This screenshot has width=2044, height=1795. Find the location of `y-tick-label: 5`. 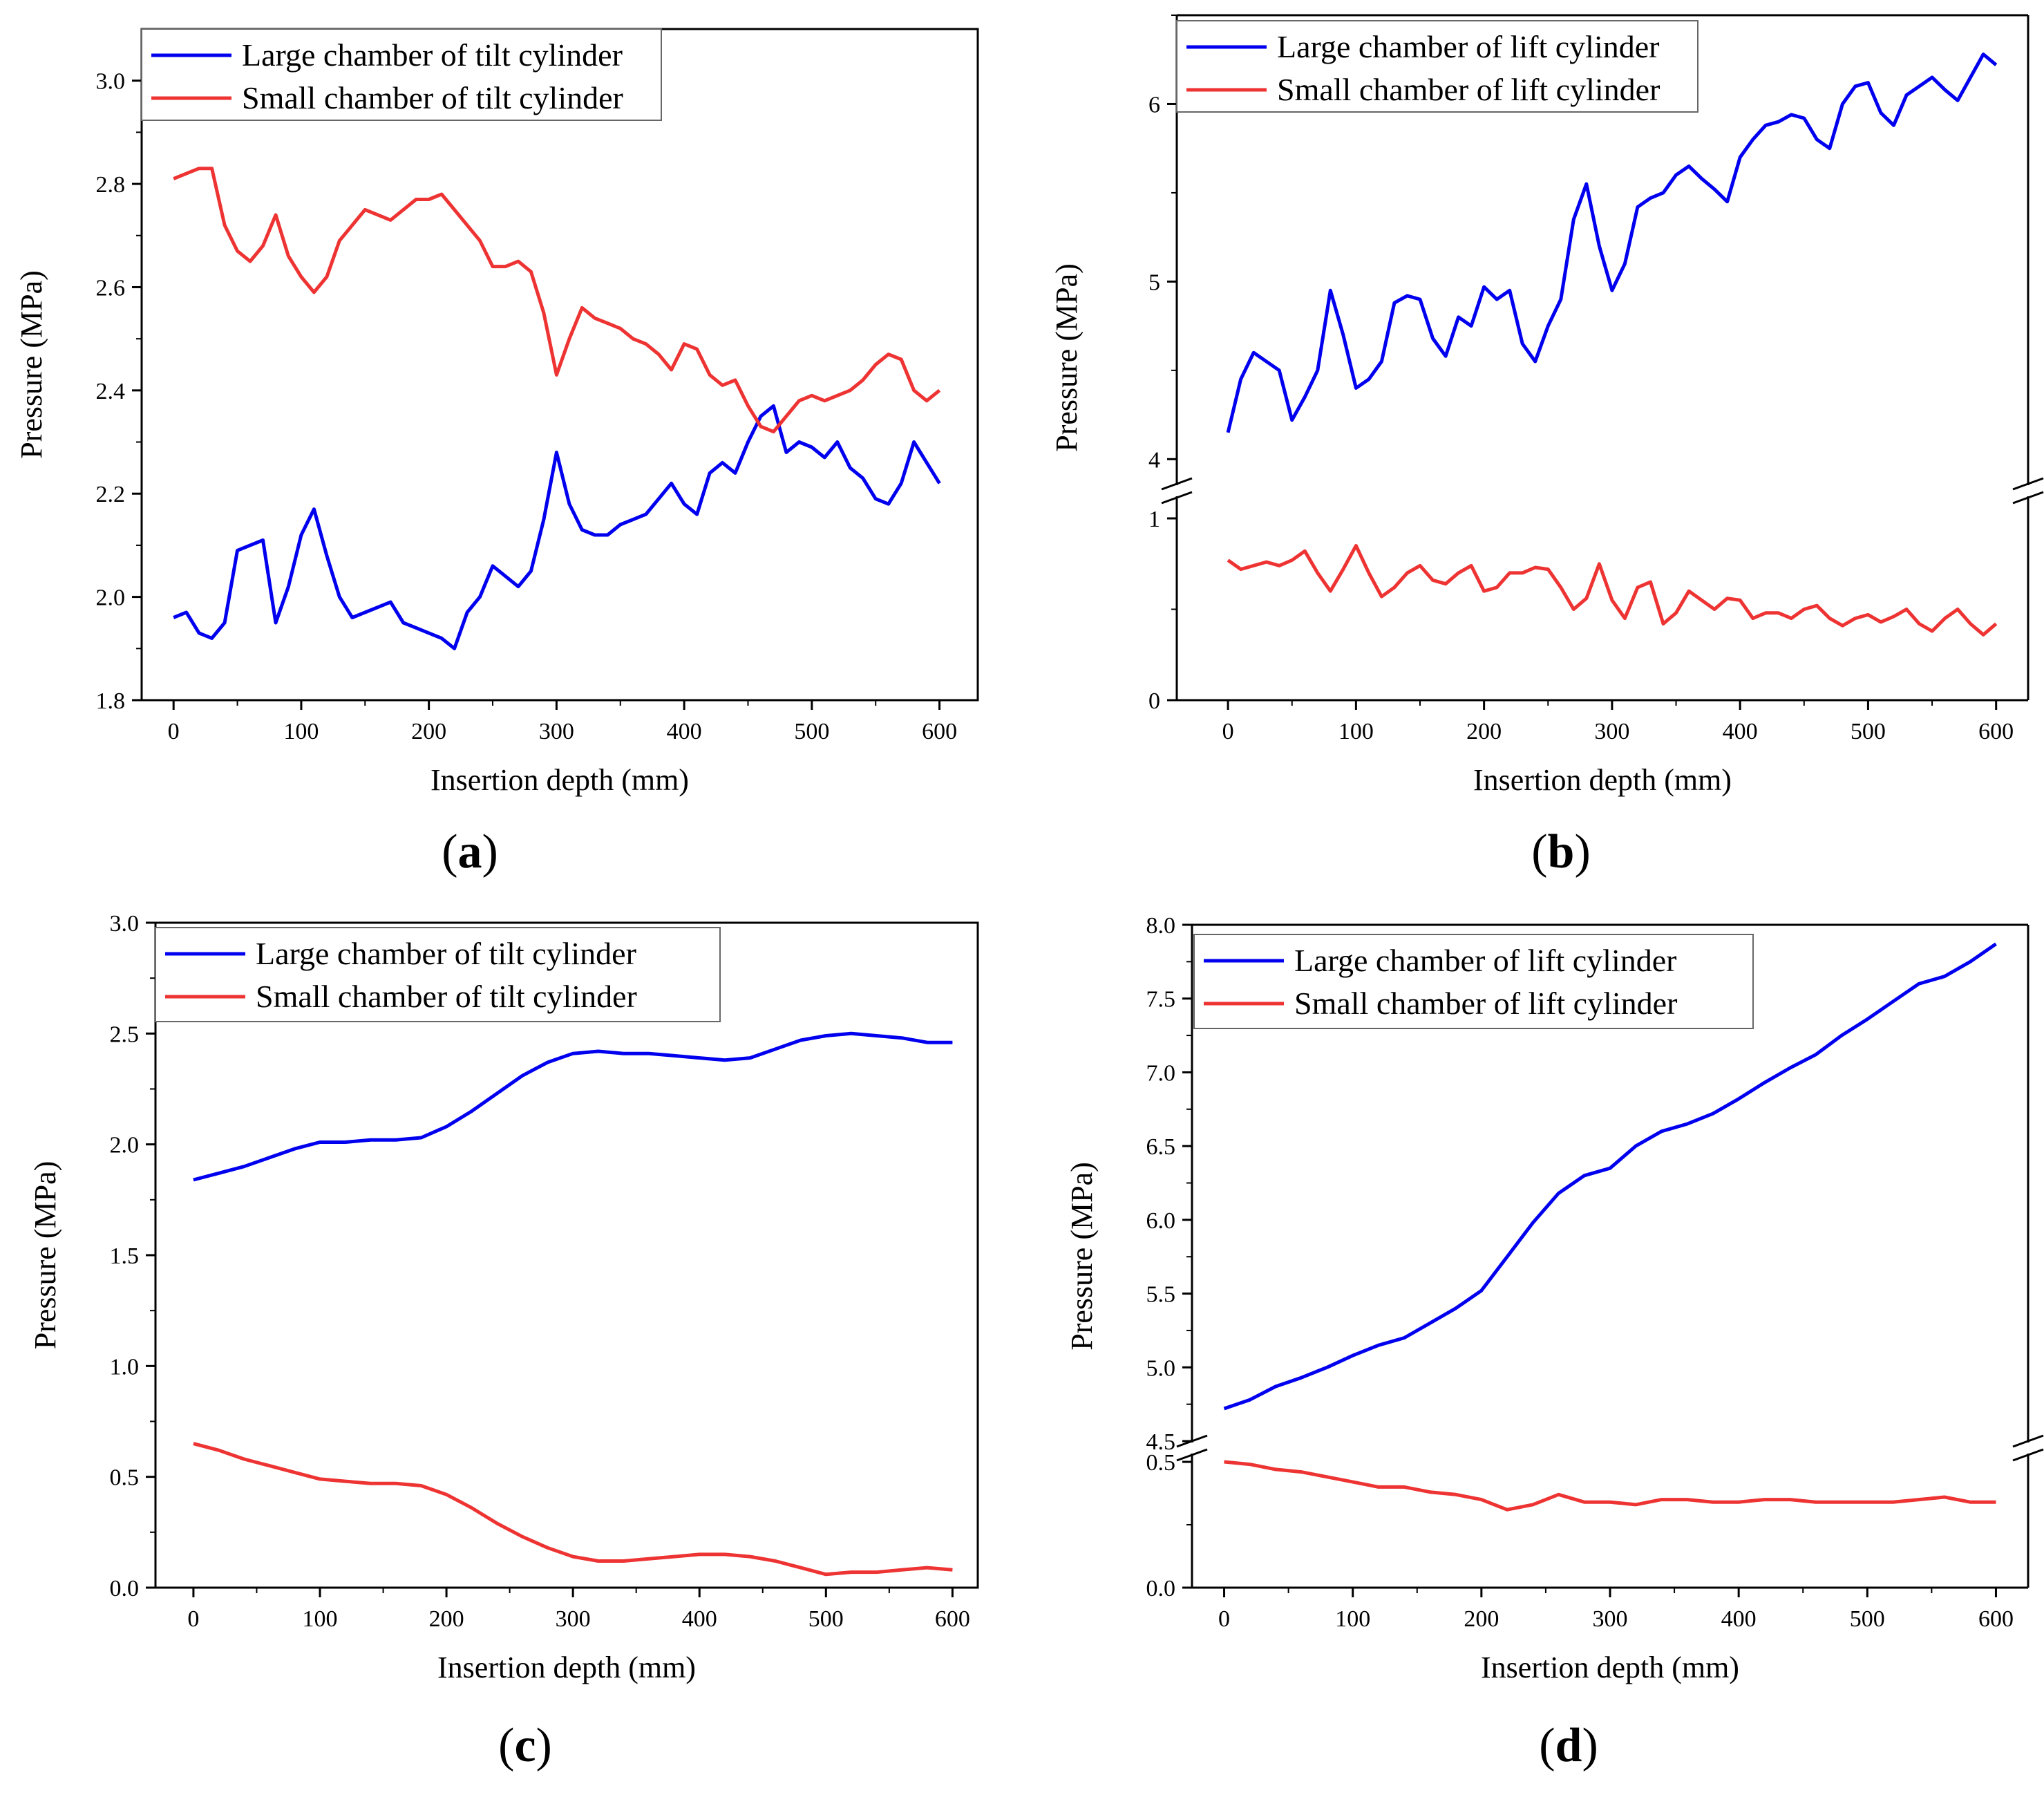

y-tick-label: 5 is located at coordinates (1154, 282).